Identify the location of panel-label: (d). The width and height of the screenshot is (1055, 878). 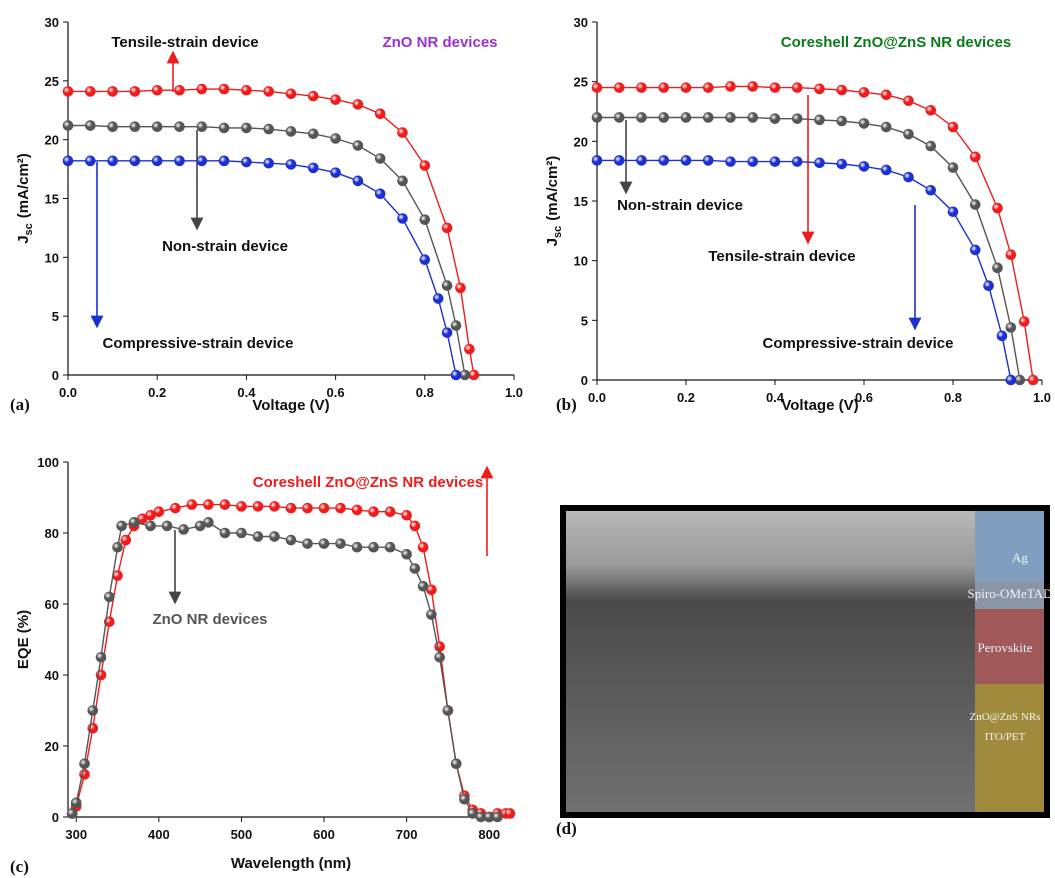
(566, 828).